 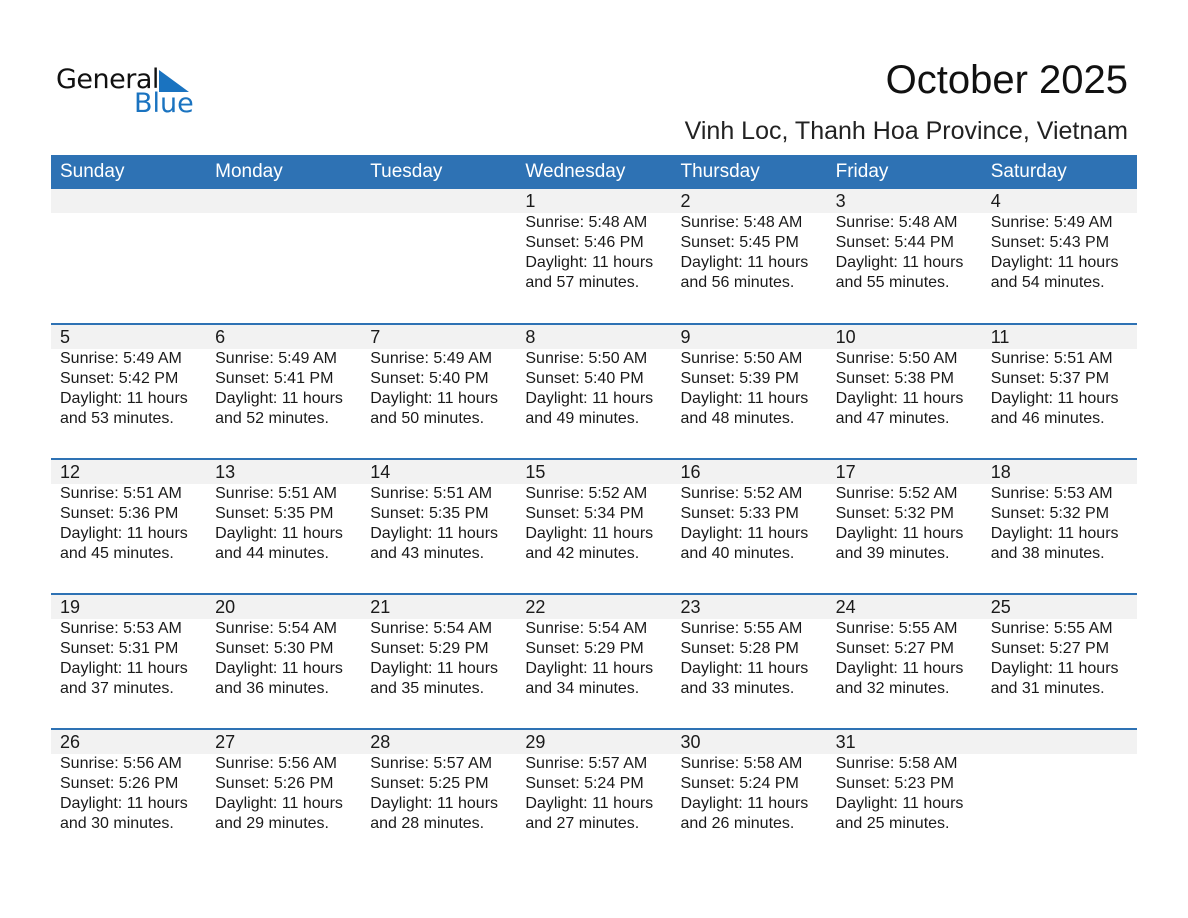 I want to click on weekday-sunday: Sunday, so click(x=92, y=171).